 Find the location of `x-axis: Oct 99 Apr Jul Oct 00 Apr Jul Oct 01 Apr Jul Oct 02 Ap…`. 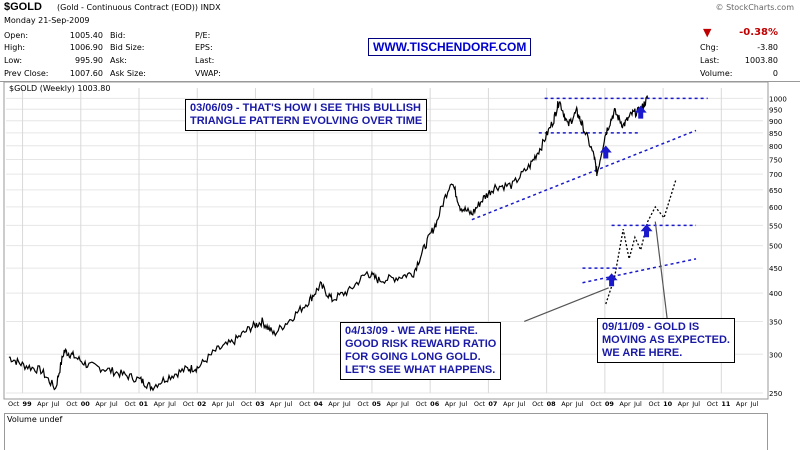

x-axis: Oct 99 Apr Jul Oct 00 Apr Jul Oct 01 Apr Jul Oct 02 Ap… is located at coordinates (383, 404).